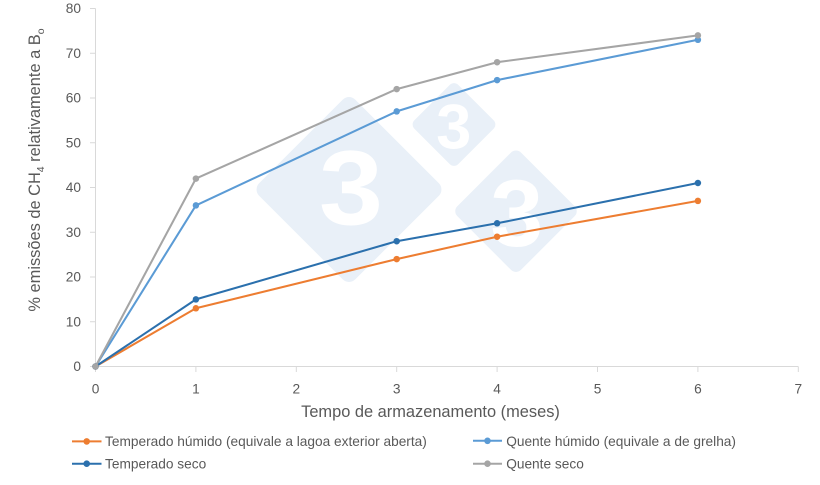  Describe the element at coordinates (296, 388) in the screenshot. I see `svg-text: 2` at that location.